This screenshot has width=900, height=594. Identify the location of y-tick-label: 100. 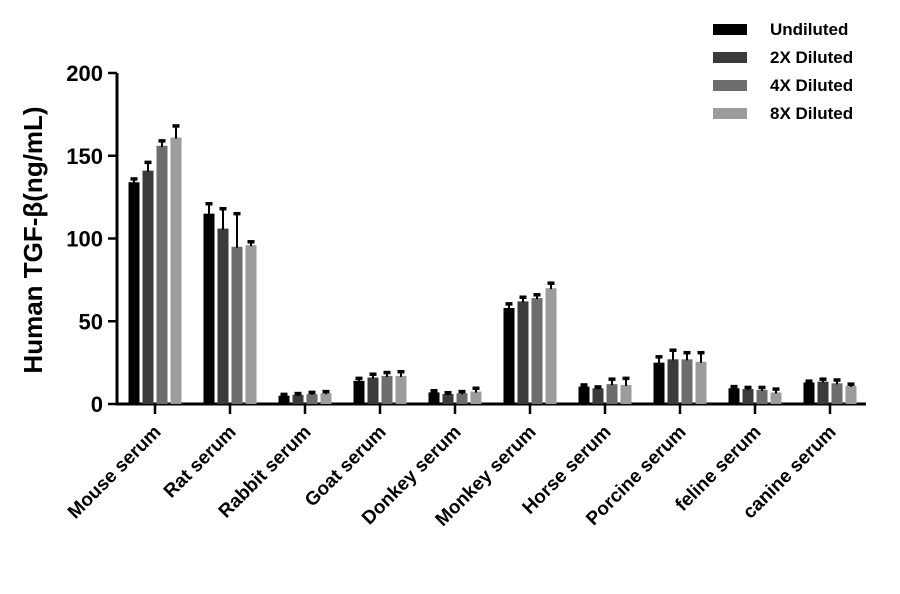
(84, 239).